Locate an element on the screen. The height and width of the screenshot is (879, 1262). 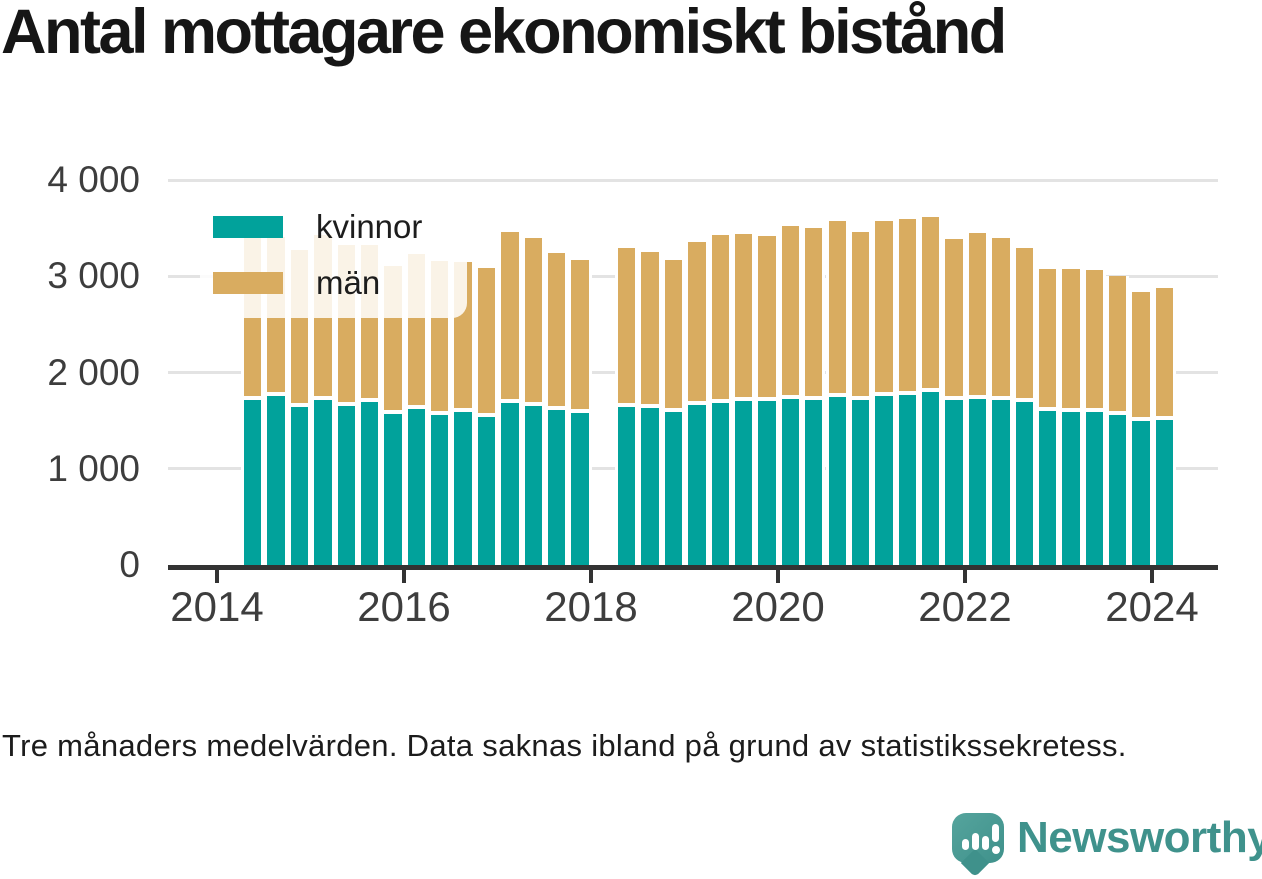
bar-segment-kvinnor-2019-Q2 is located at coordinates (720, 484).